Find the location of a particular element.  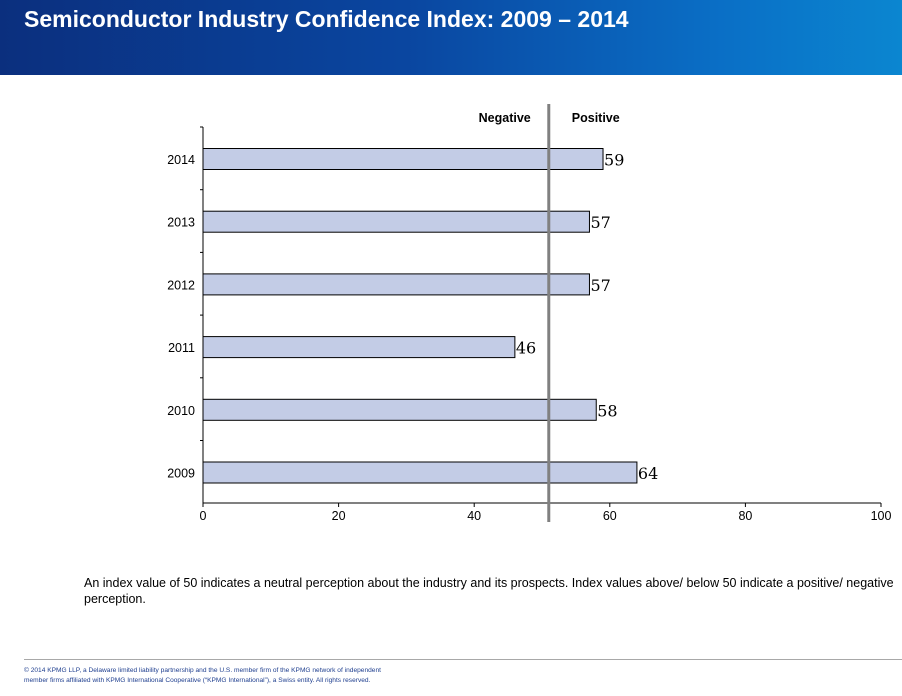

bar-2013 is located at coordinates (396, 221).